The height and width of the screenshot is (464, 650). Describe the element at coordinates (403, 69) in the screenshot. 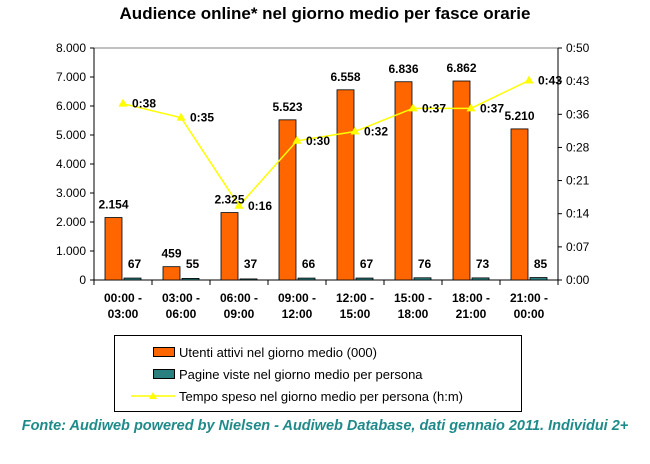

I see `data-label-users: 6.836` at that location.